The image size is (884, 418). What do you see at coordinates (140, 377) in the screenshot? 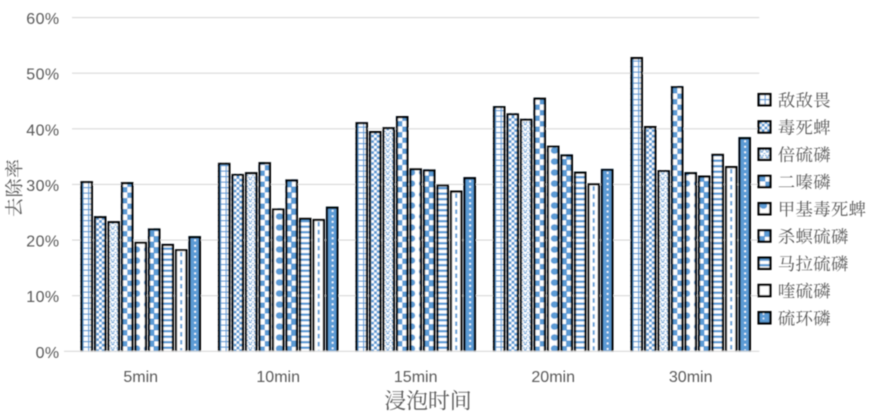
I see `svg-text: 5min` at bounding box center [140, 377].